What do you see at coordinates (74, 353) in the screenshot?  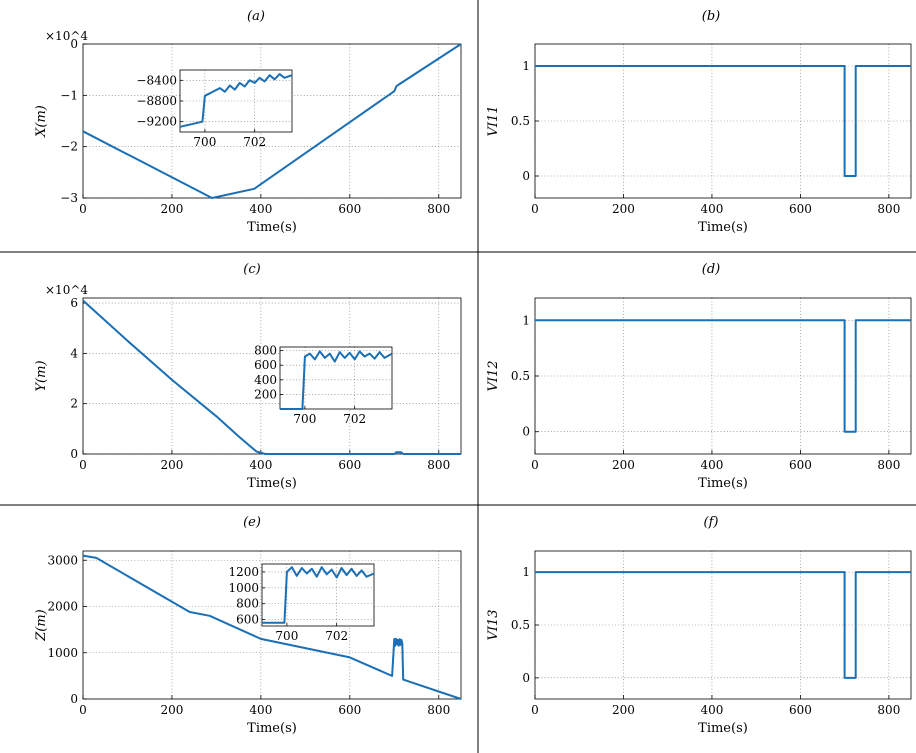 I see `y-tick-label: 4` at bounding box center [74, 353].